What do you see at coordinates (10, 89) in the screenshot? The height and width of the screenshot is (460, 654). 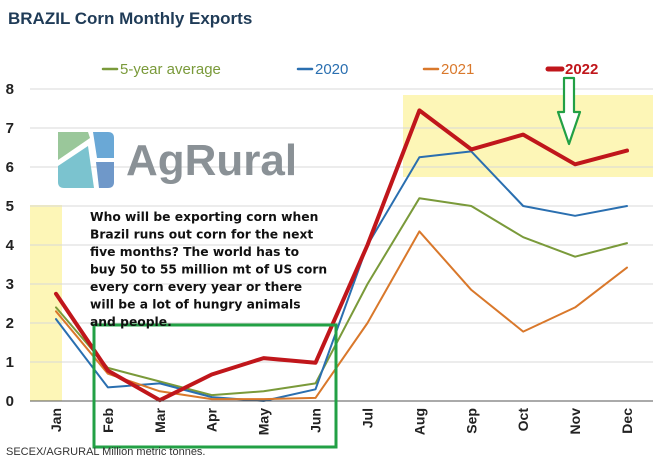 I see `y-tick-label: 8` at bounding box center [10, 89].